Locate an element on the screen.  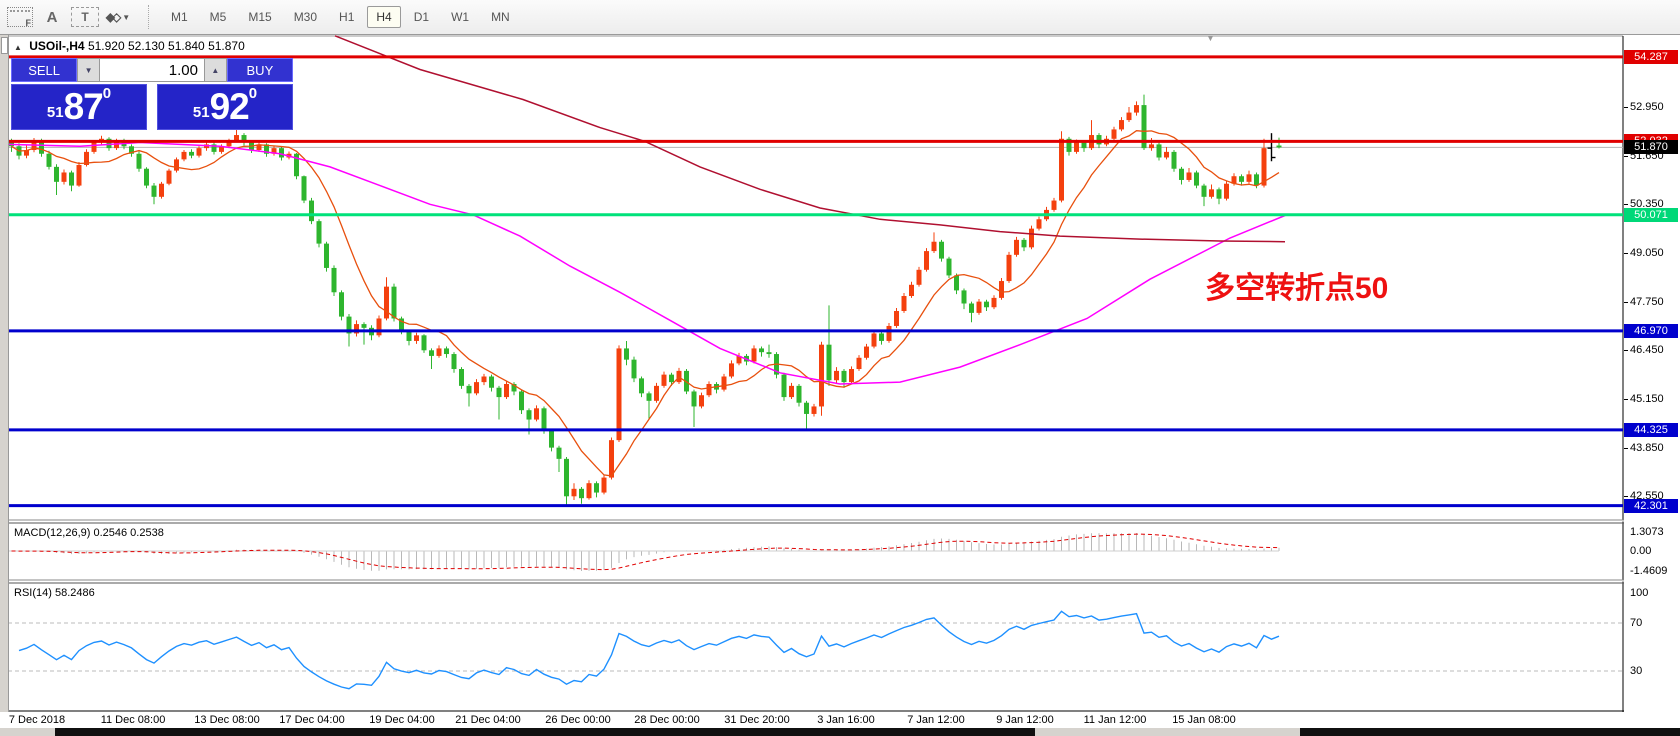
volume-down-button: ▼ is located at coordinates (88, 70).